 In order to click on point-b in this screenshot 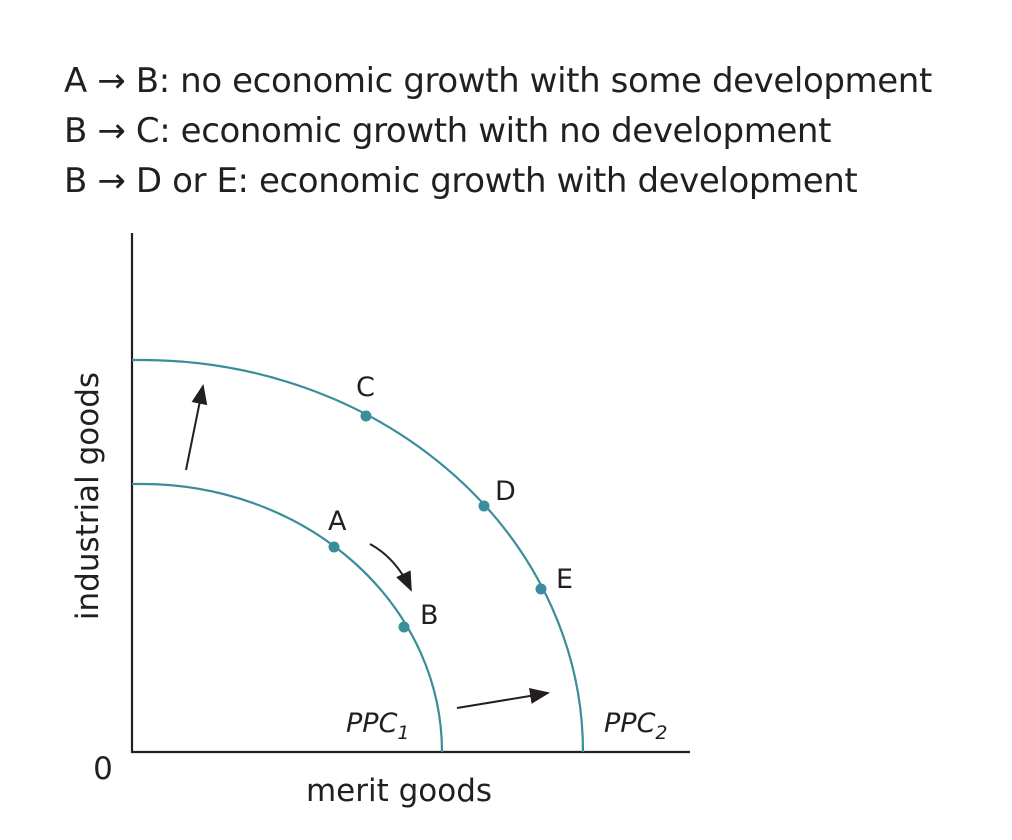, I will do `click(404, 627)`.